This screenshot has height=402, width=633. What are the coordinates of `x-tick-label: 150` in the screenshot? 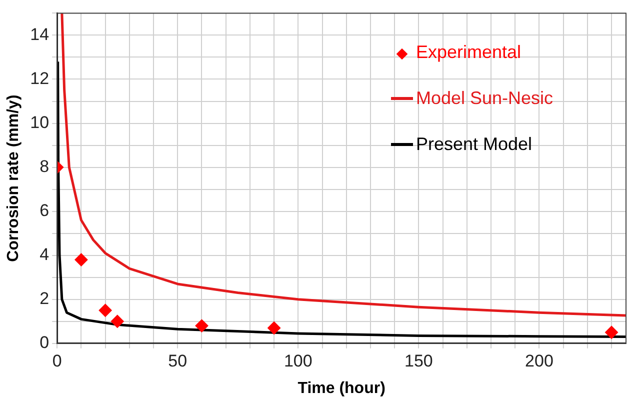 It's located at (418, 360).